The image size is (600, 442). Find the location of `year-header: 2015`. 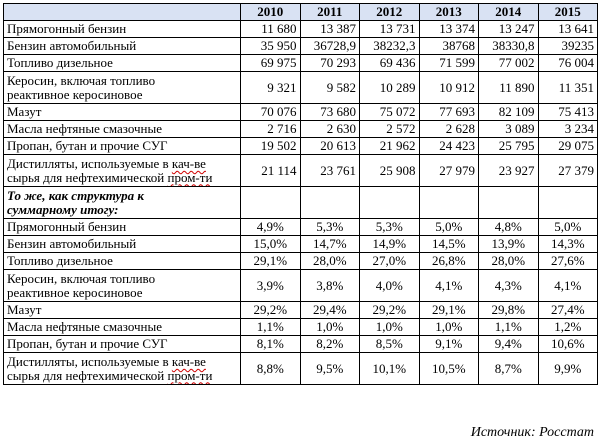

year-header: 2015 is located at coordinates (567, 12).